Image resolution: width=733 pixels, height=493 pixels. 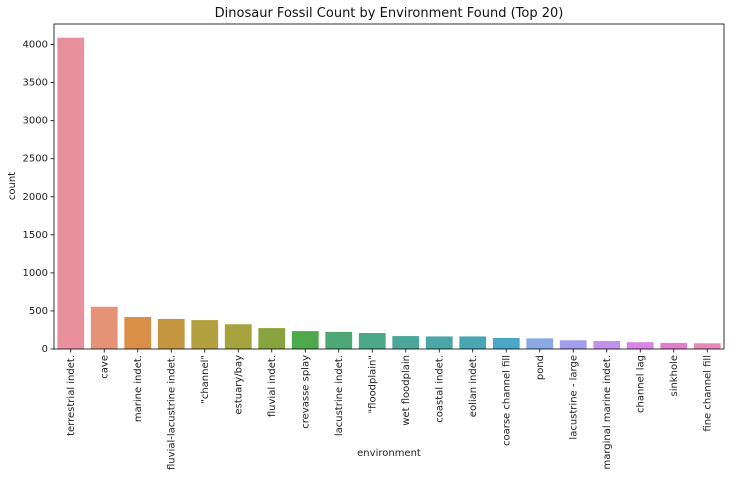 I want to click on y-tick-label: 2000, so click(x=35, y=197).